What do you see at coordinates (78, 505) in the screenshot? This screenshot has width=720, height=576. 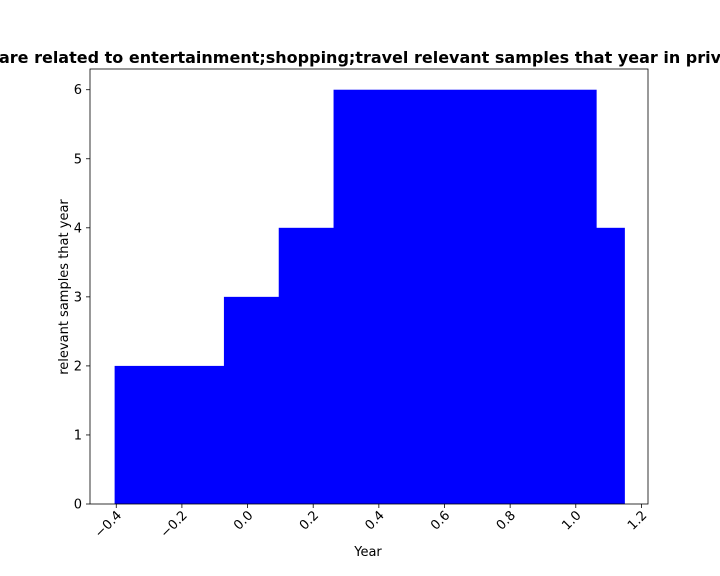 I see `y-tick-label: 0` at bounding box center [78, 505].